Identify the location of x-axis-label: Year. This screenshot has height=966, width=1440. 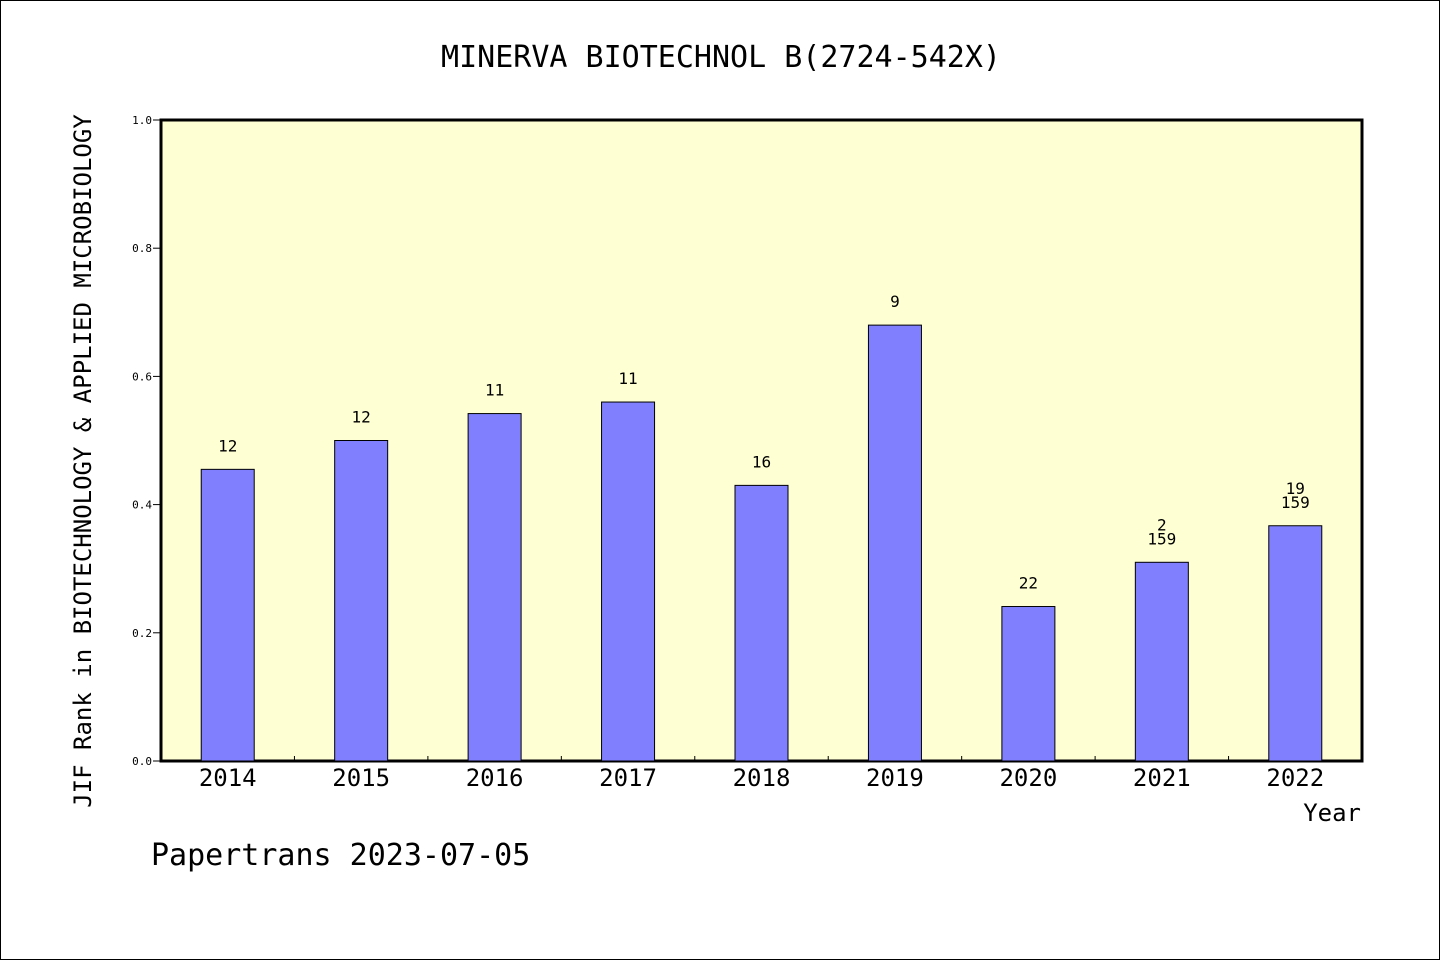
(1332, 813).